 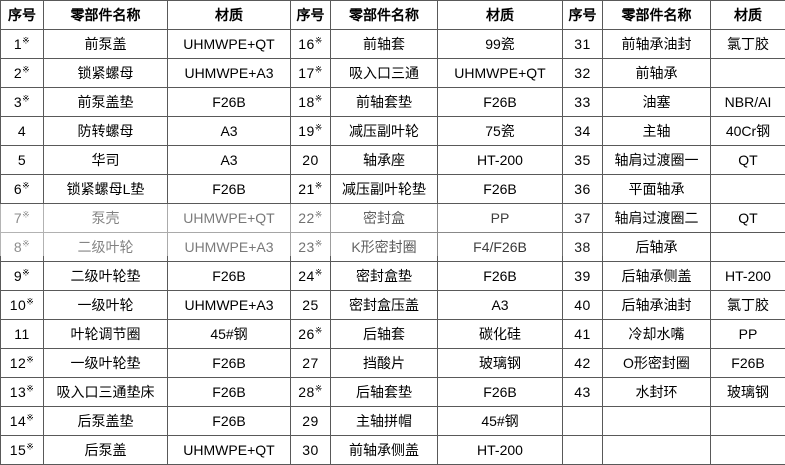 I want to click on table-row: 7※ 泵壳 UHMWPE+QT 22※ 密封盒 PP 37 轴肩过渡圈二 QT, so click(x=392, y=218).